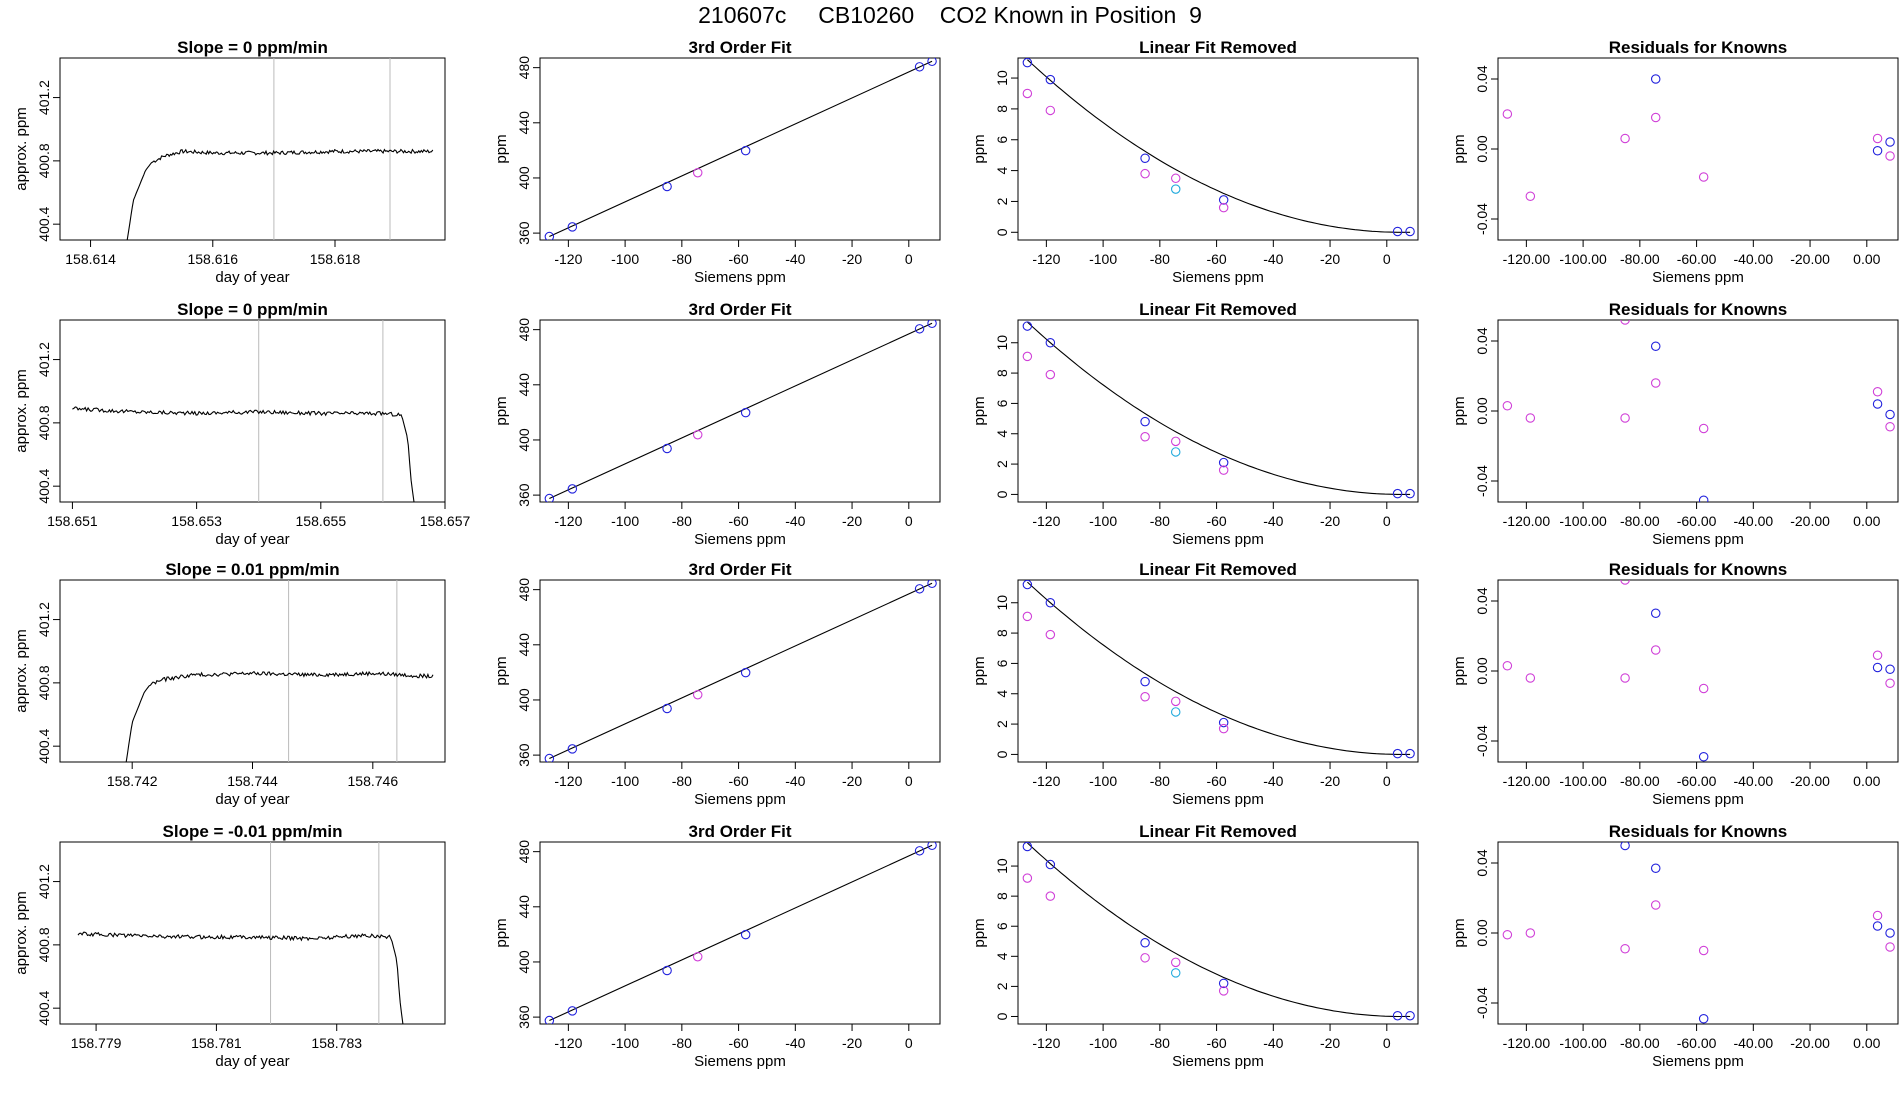 The width and height of the screenshot is (1900, 1100). Describe the element at coordinates (1866, 1043) in the screenshot. I see `residuals-r4-xtick-label: 0.00` at that location.